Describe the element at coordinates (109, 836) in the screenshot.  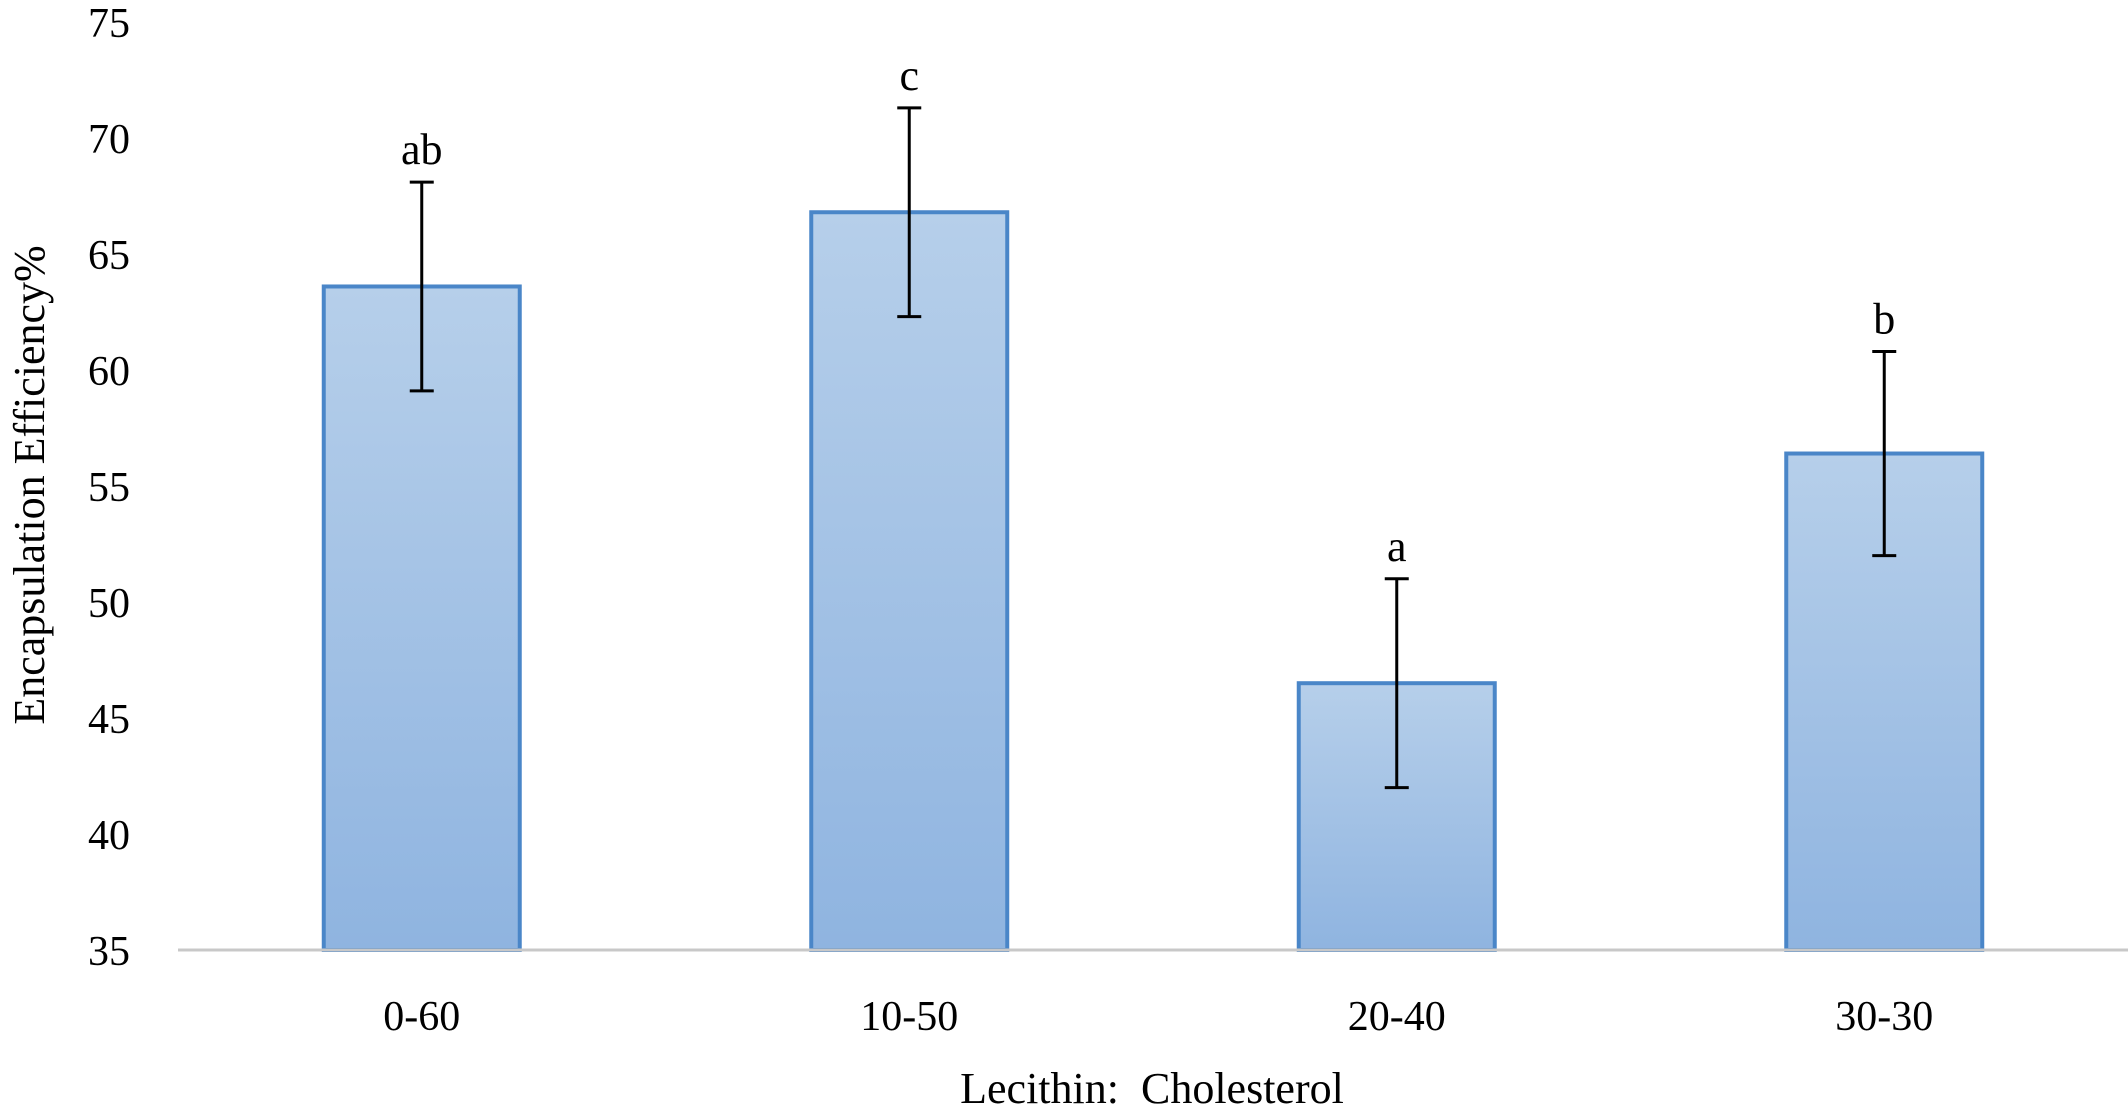
I see `y-tick-label: 40` at that location.